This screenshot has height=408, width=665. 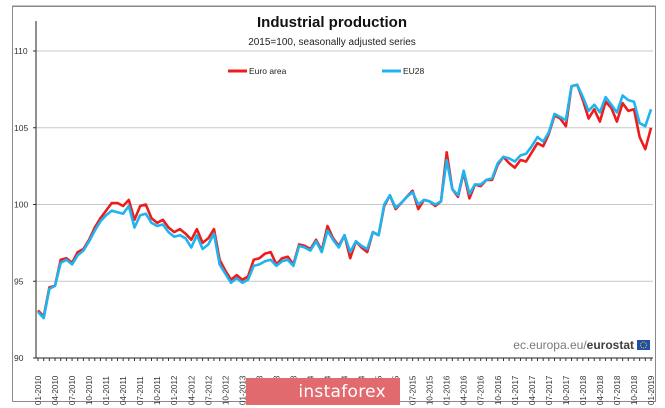 What do you see at coordinates (332, 42) in the screenshot?
I see `chart-subtitle: 2015=100, seasonally adjusted series` at bounding box center [332, 42].